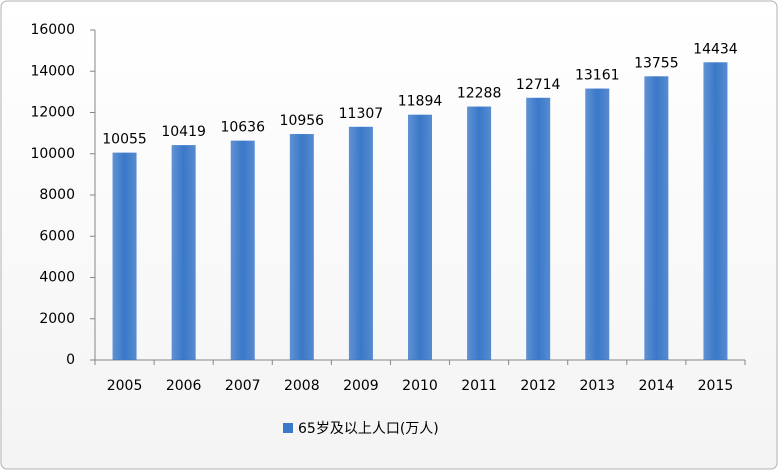 This screenshot has height=472, width=780. Describe the element at coordinates (656, 63) in the screenshot. I see `value-label: 13755` at that location.